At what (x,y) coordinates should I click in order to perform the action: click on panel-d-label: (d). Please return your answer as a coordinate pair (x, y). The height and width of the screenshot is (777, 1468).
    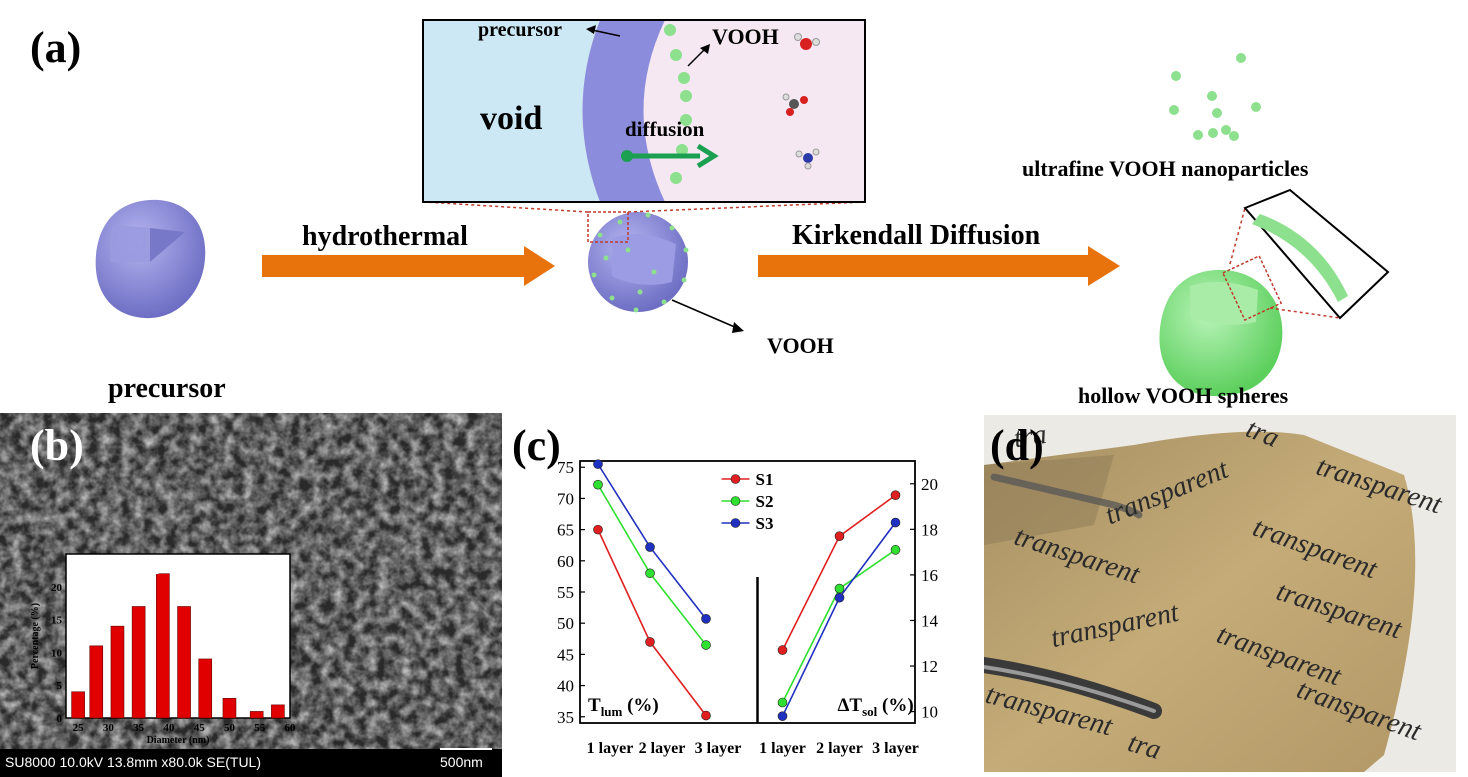
    Looking at the image, I should click on (1017, 445).